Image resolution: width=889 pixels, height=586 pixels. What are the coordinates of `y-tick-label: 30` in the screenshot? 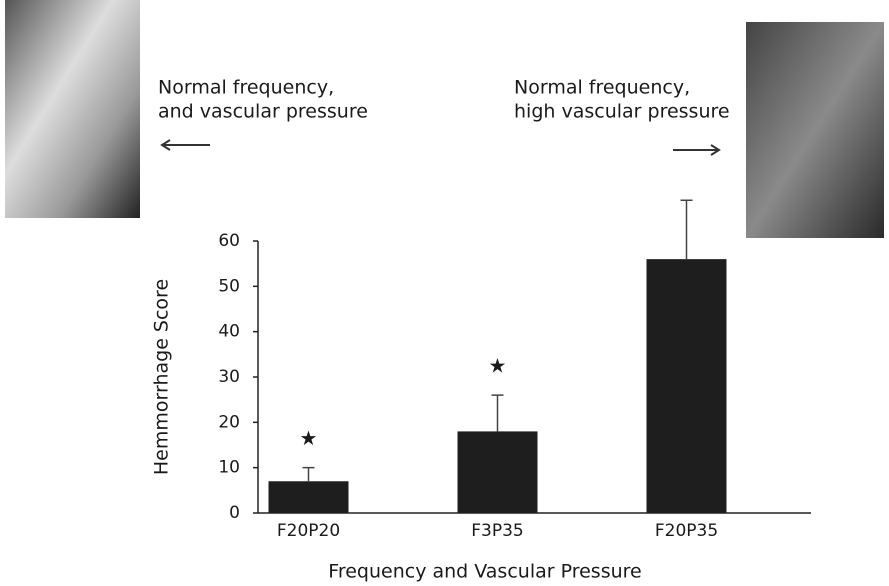 It's located at (229, 377).